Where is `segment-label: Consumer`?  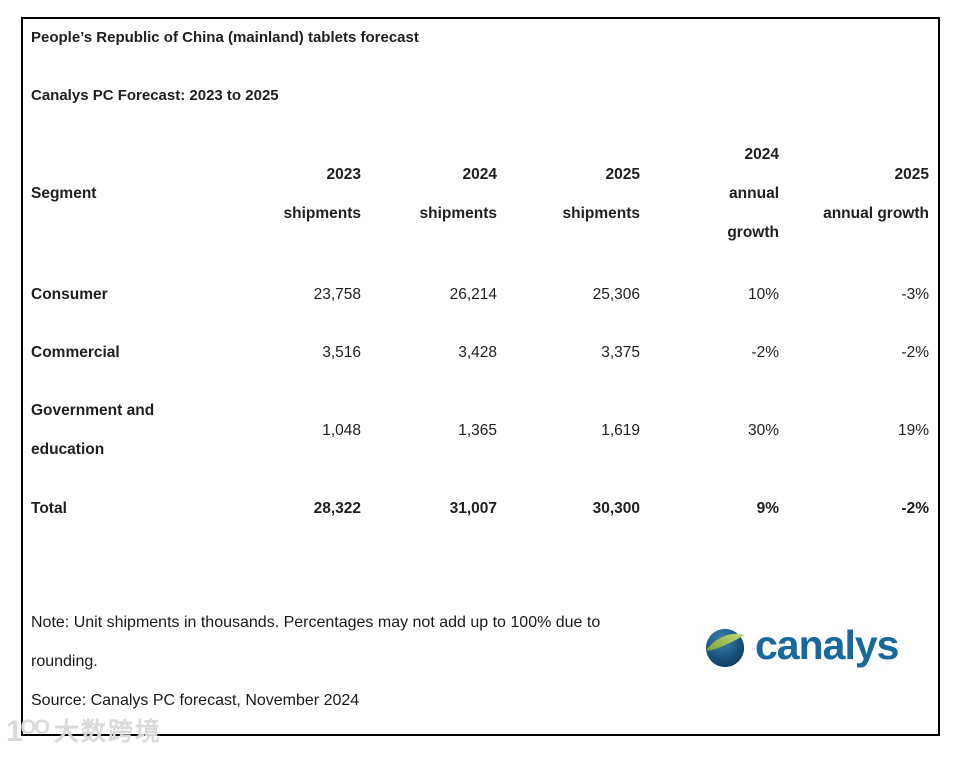
segment-label: Consumer is located at coordinates (69, 294).